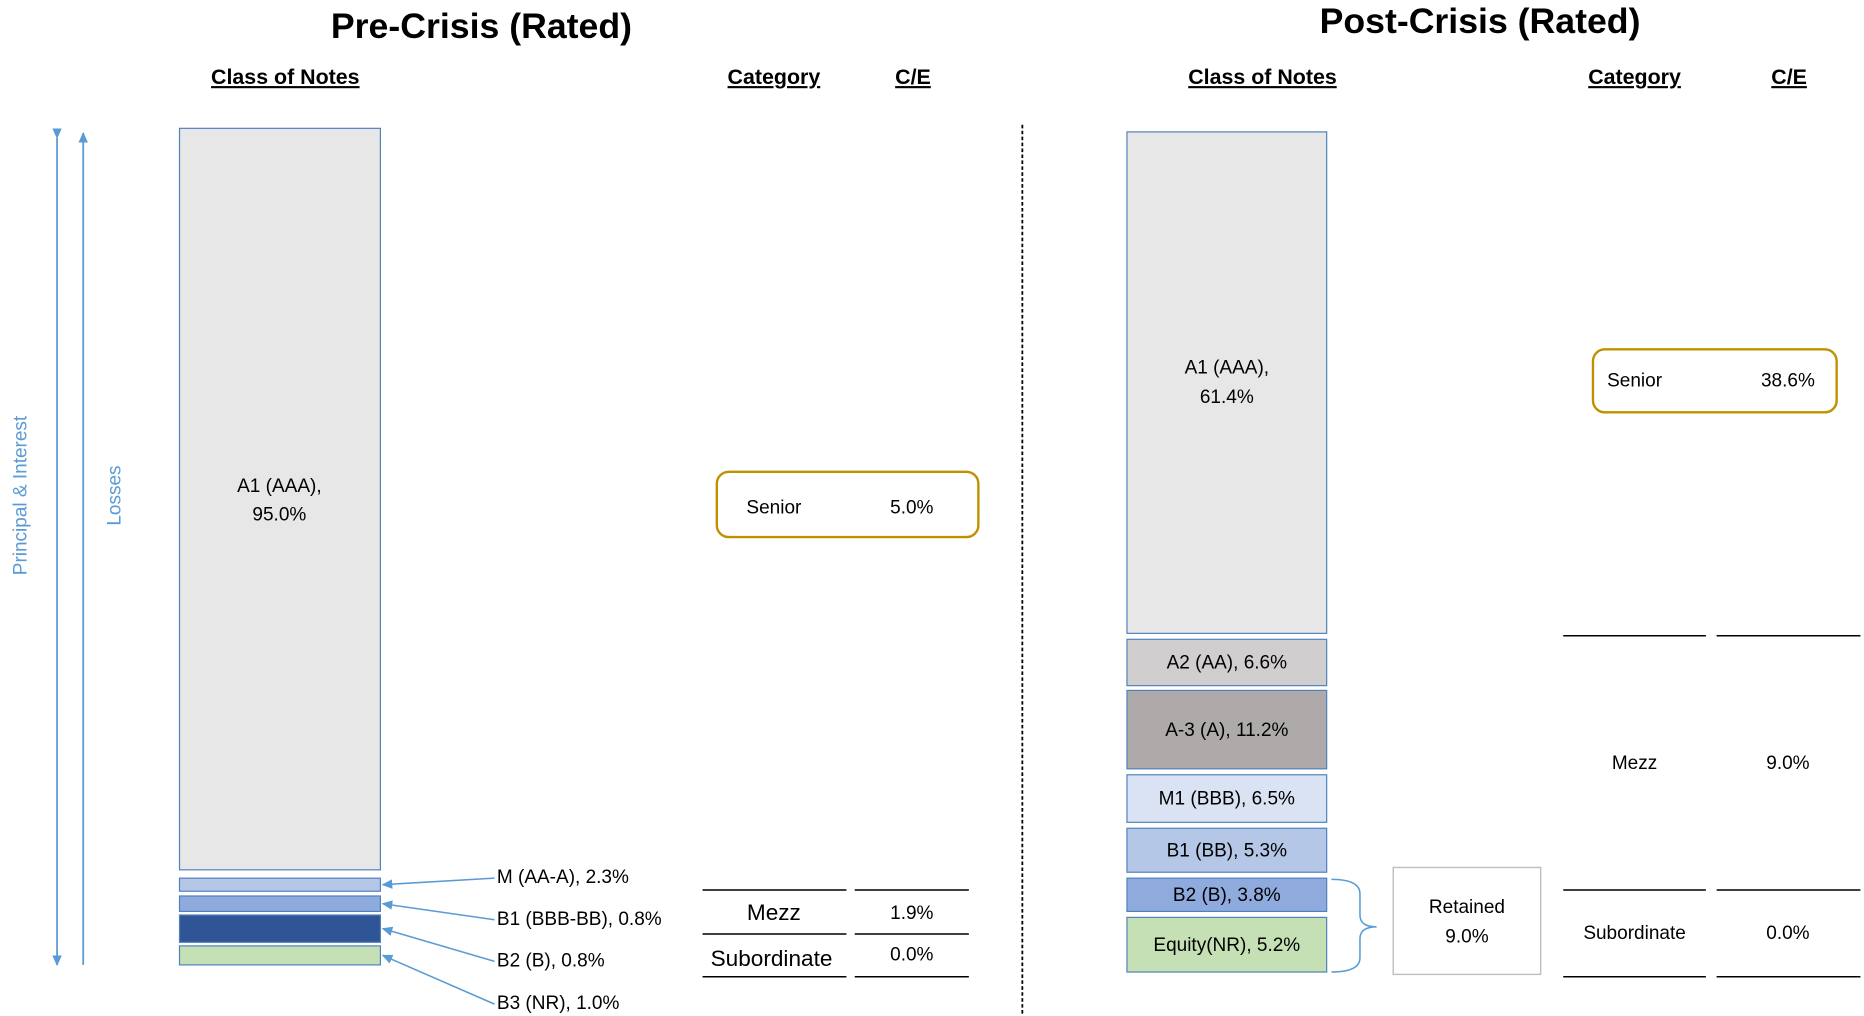 This screenshot has width=1864, height=1016. I want to click on panel-title: Pre-Crisis (Rated), so click(481, 26).